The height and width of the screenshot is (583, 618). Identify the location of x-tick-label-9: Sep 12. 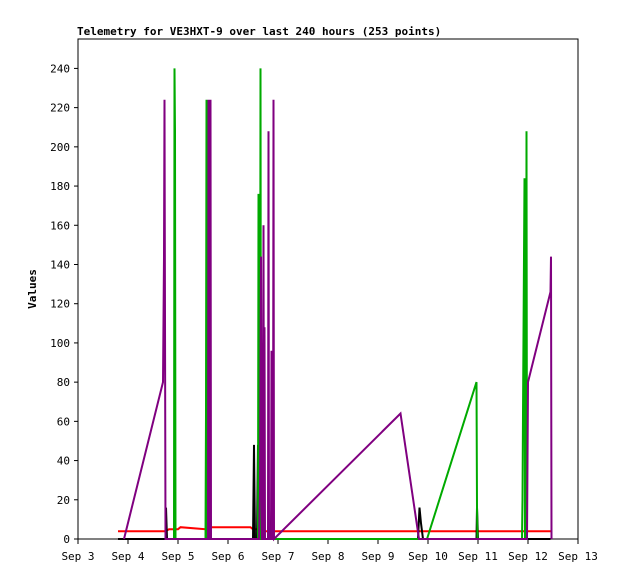
(528, 556).